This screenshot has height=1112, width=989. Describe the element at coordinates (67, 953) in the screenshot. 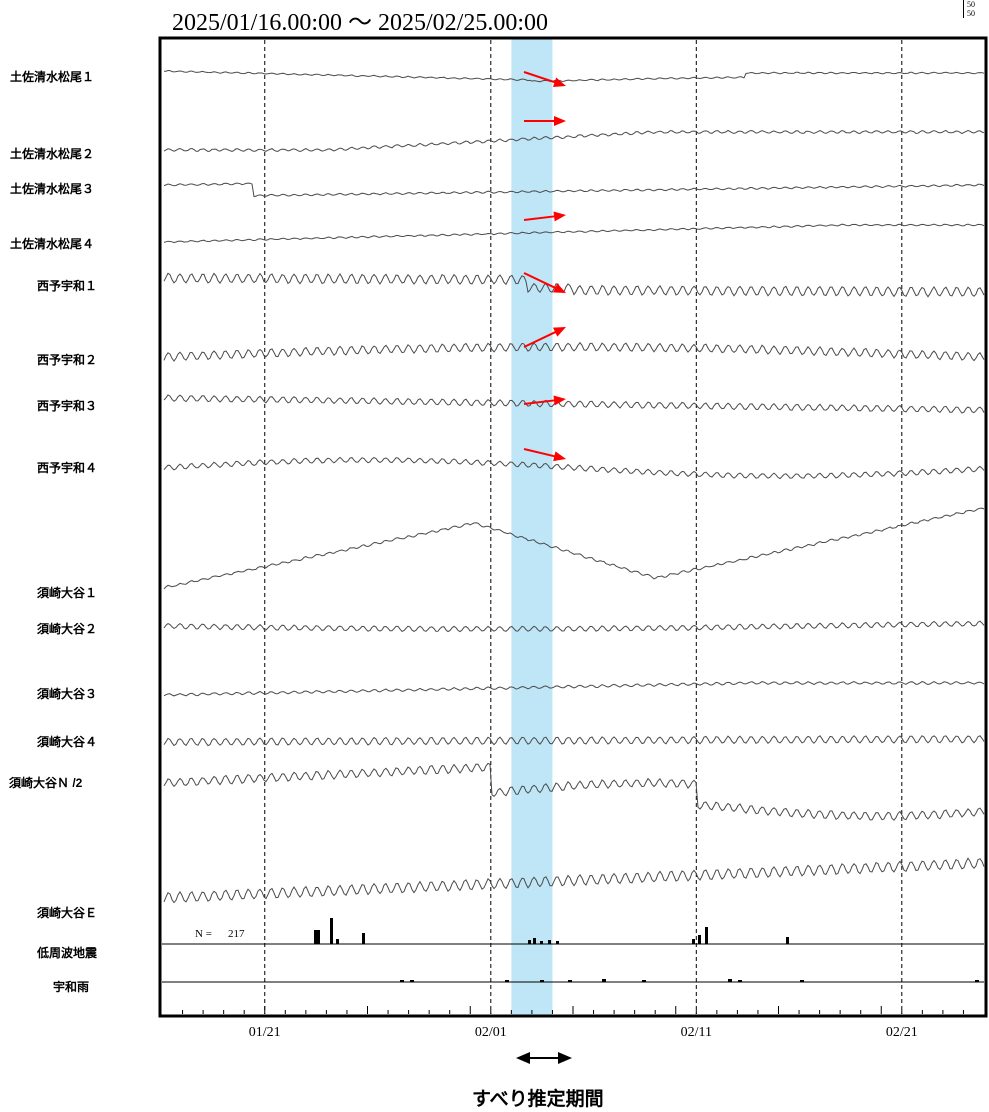

I see `station-label: 低周波地震` at that location.